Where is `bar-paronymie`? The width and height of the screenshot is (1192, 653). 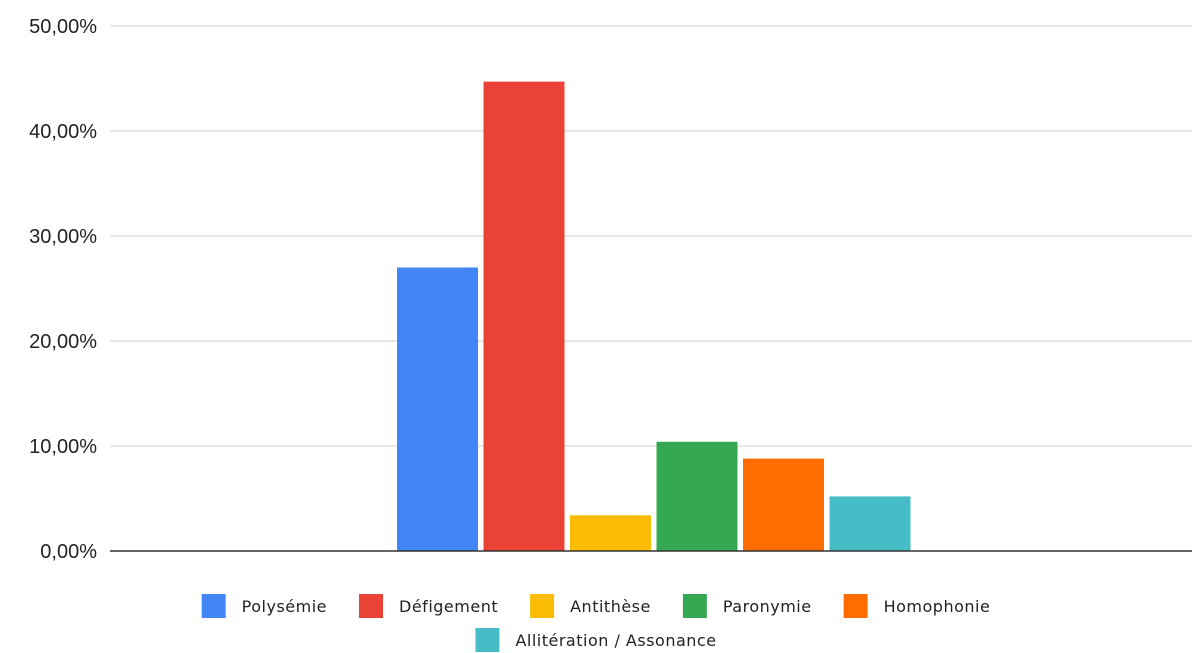
bar-paronymie is located at coordinates (697, 496).